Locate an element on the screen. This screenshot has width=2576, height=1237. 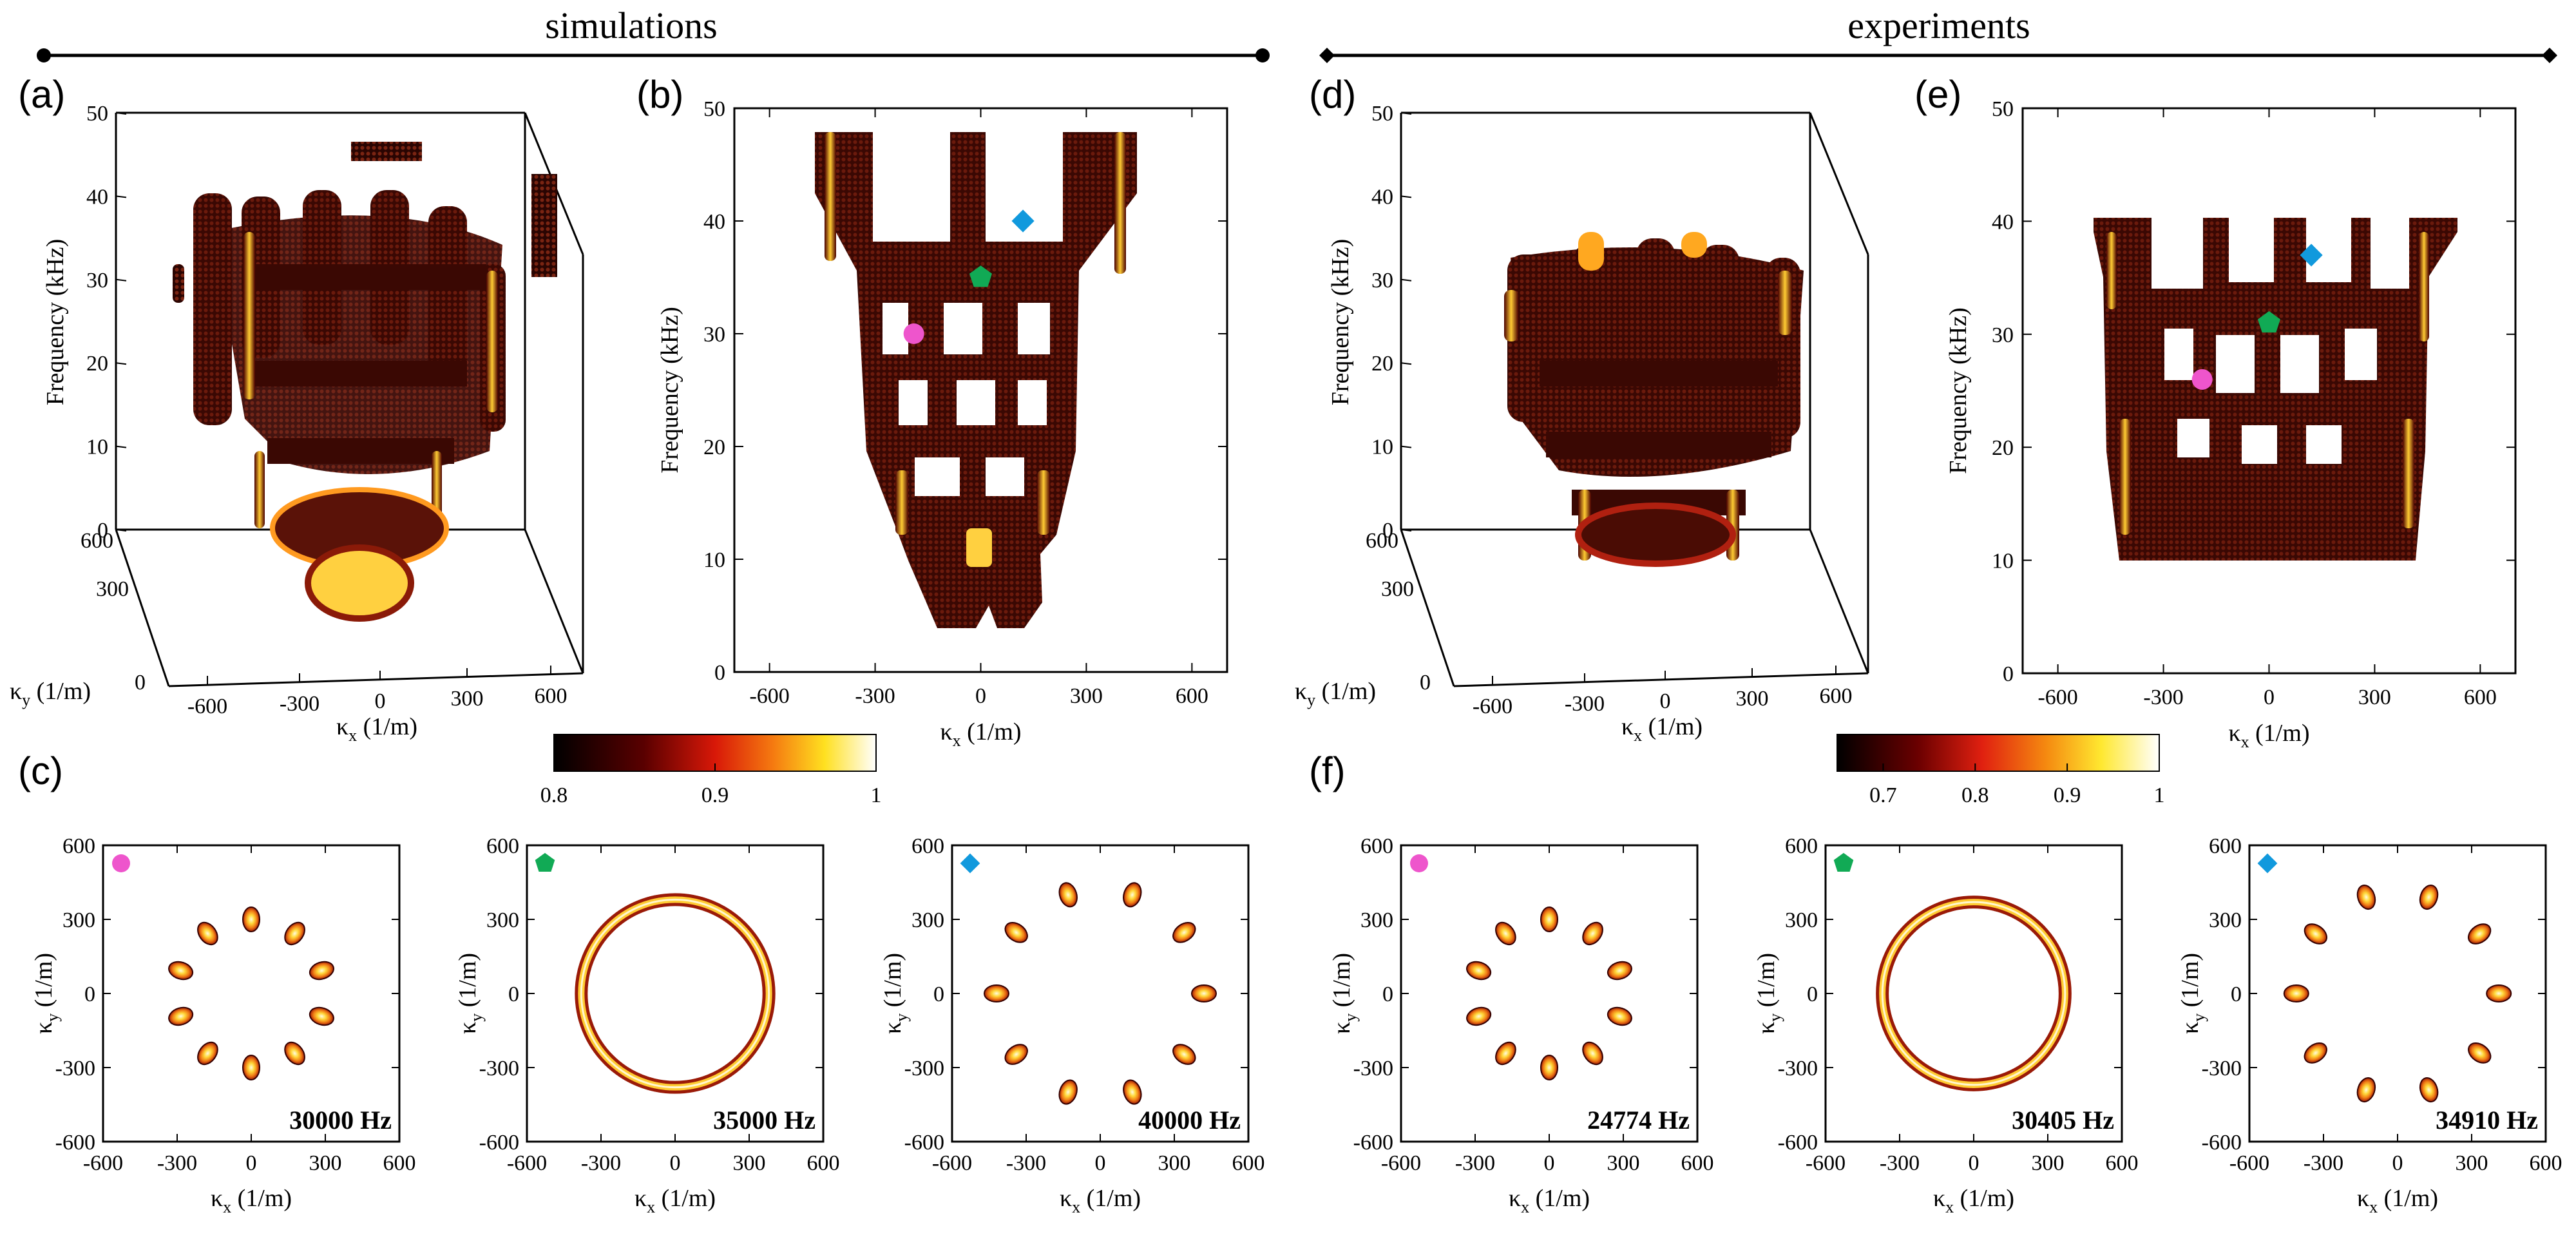
frequency-label: 30405 Hz is located at coordinates (2063, 1120).